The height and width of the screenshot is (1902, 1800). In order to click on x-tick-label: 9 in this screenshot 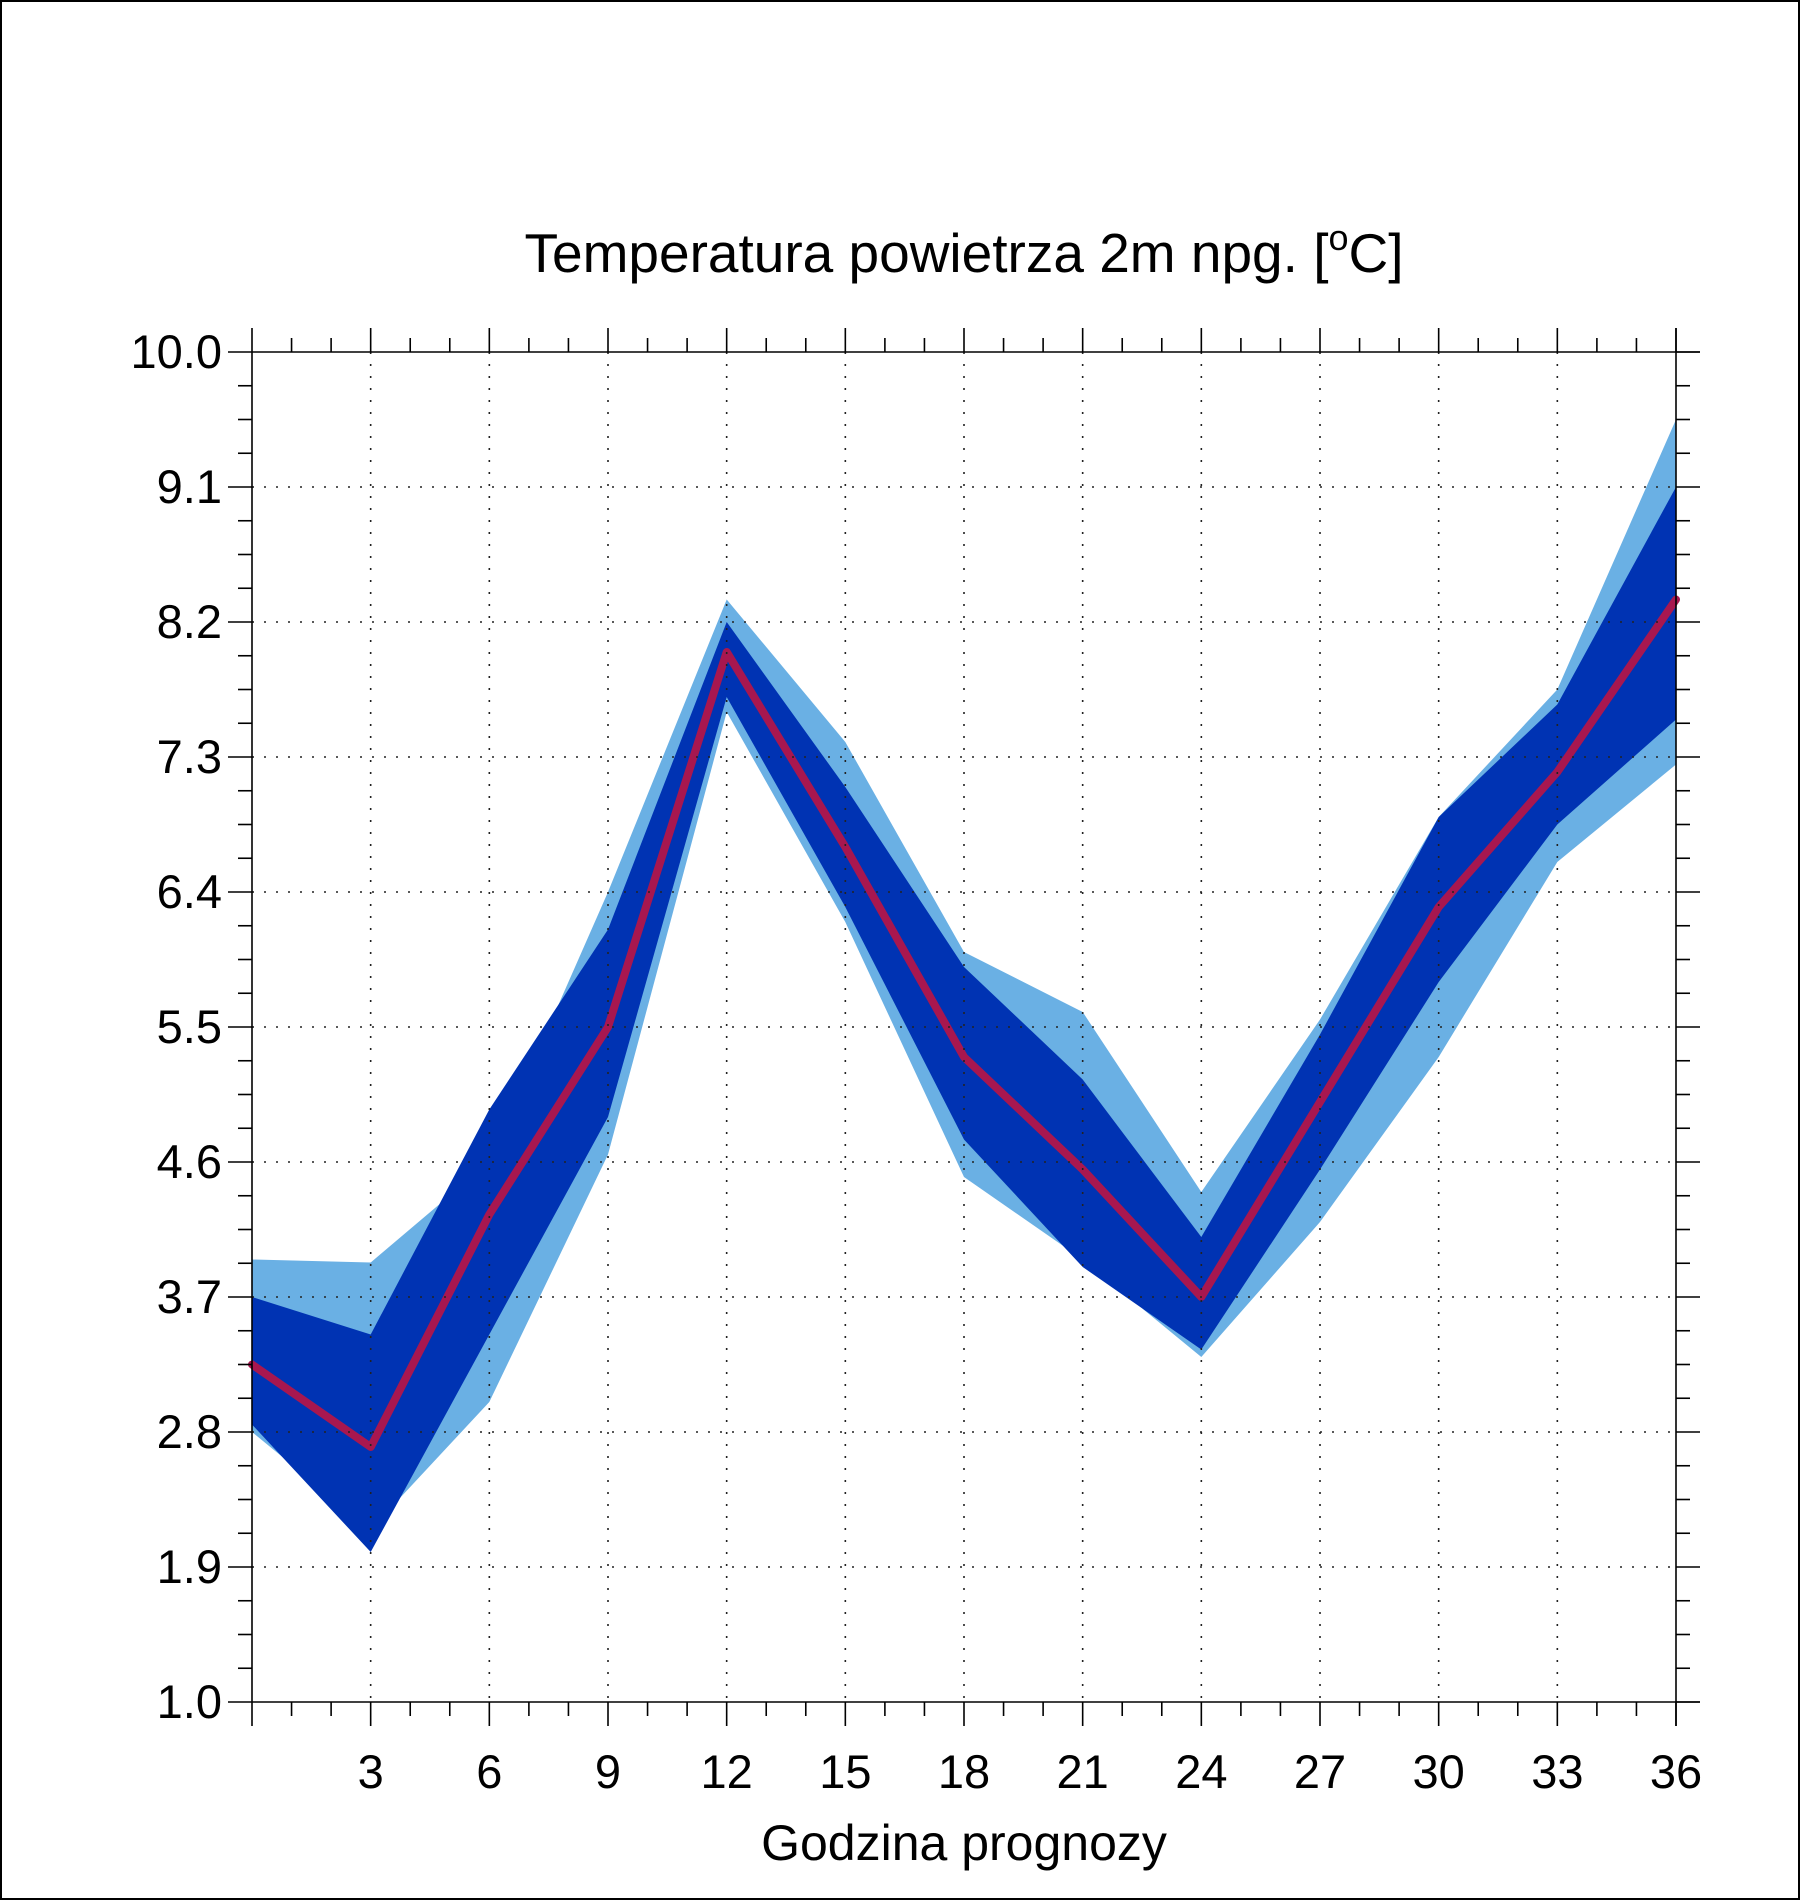, I will do `click(608, 1771)`.